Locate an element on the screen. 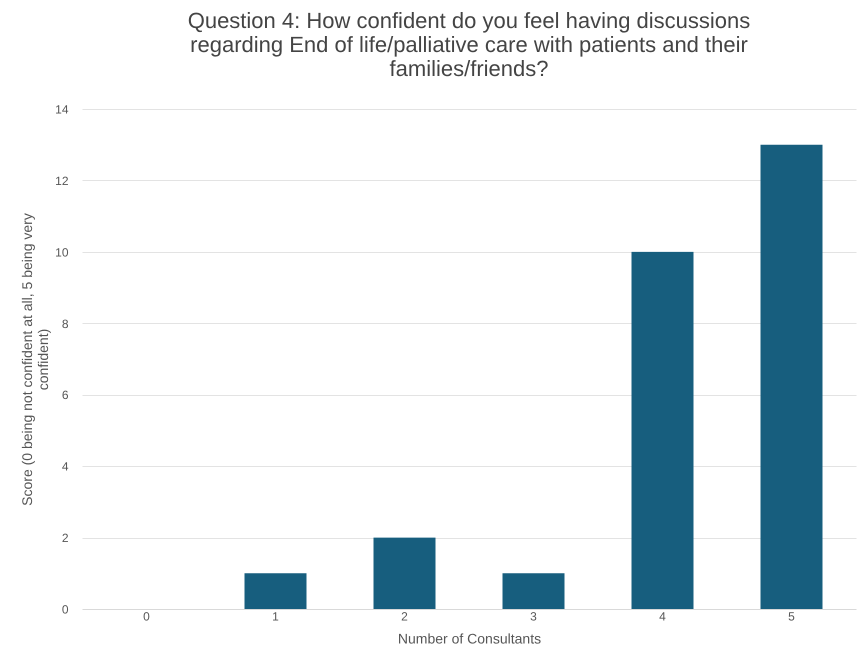 This screenshot has width=866, height=656. chart-title: Question 4: How confident do you feel having discussions regarding End of life/palliative care with patients and their families/friends? is located at coordinates (469, 44).